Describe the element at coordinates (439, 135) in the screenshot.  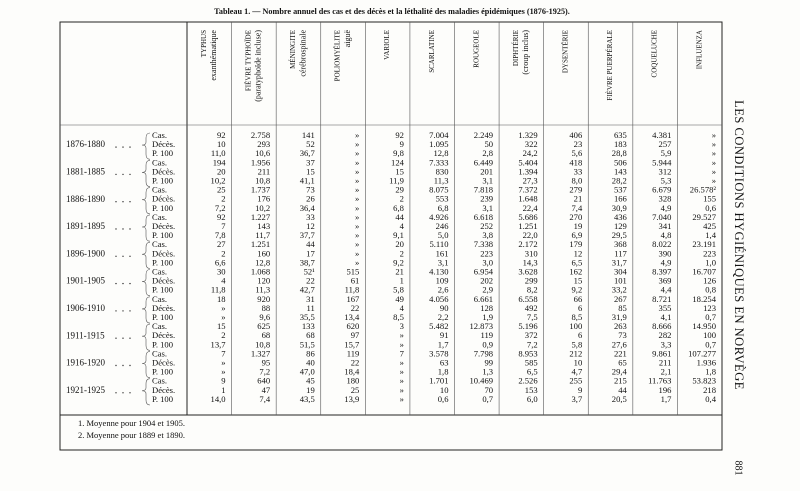
I see `cell: 7.004` at that location.